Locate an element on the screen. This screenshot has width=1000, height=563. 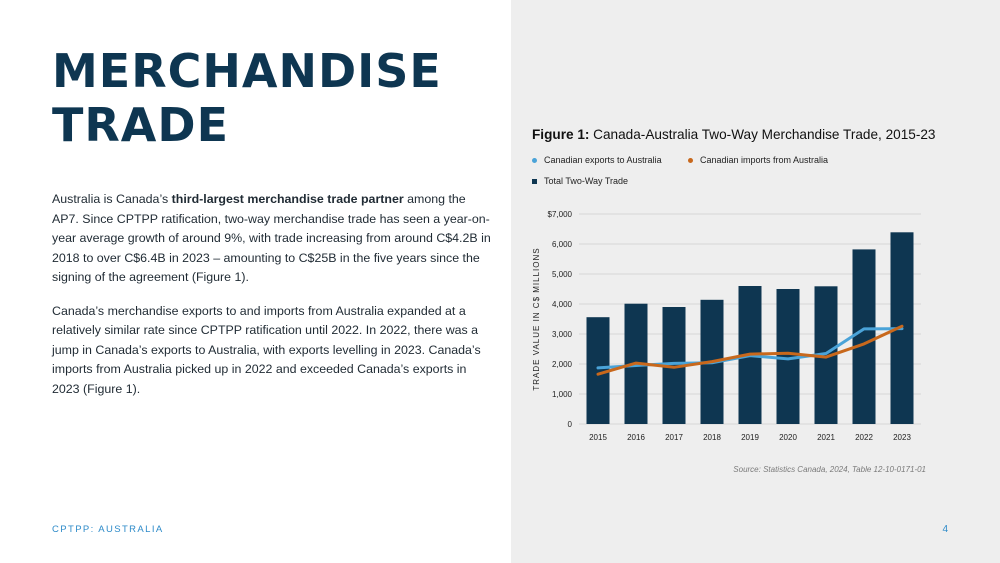
x-tick-label: 2015 is located at coordinates (598, 437).